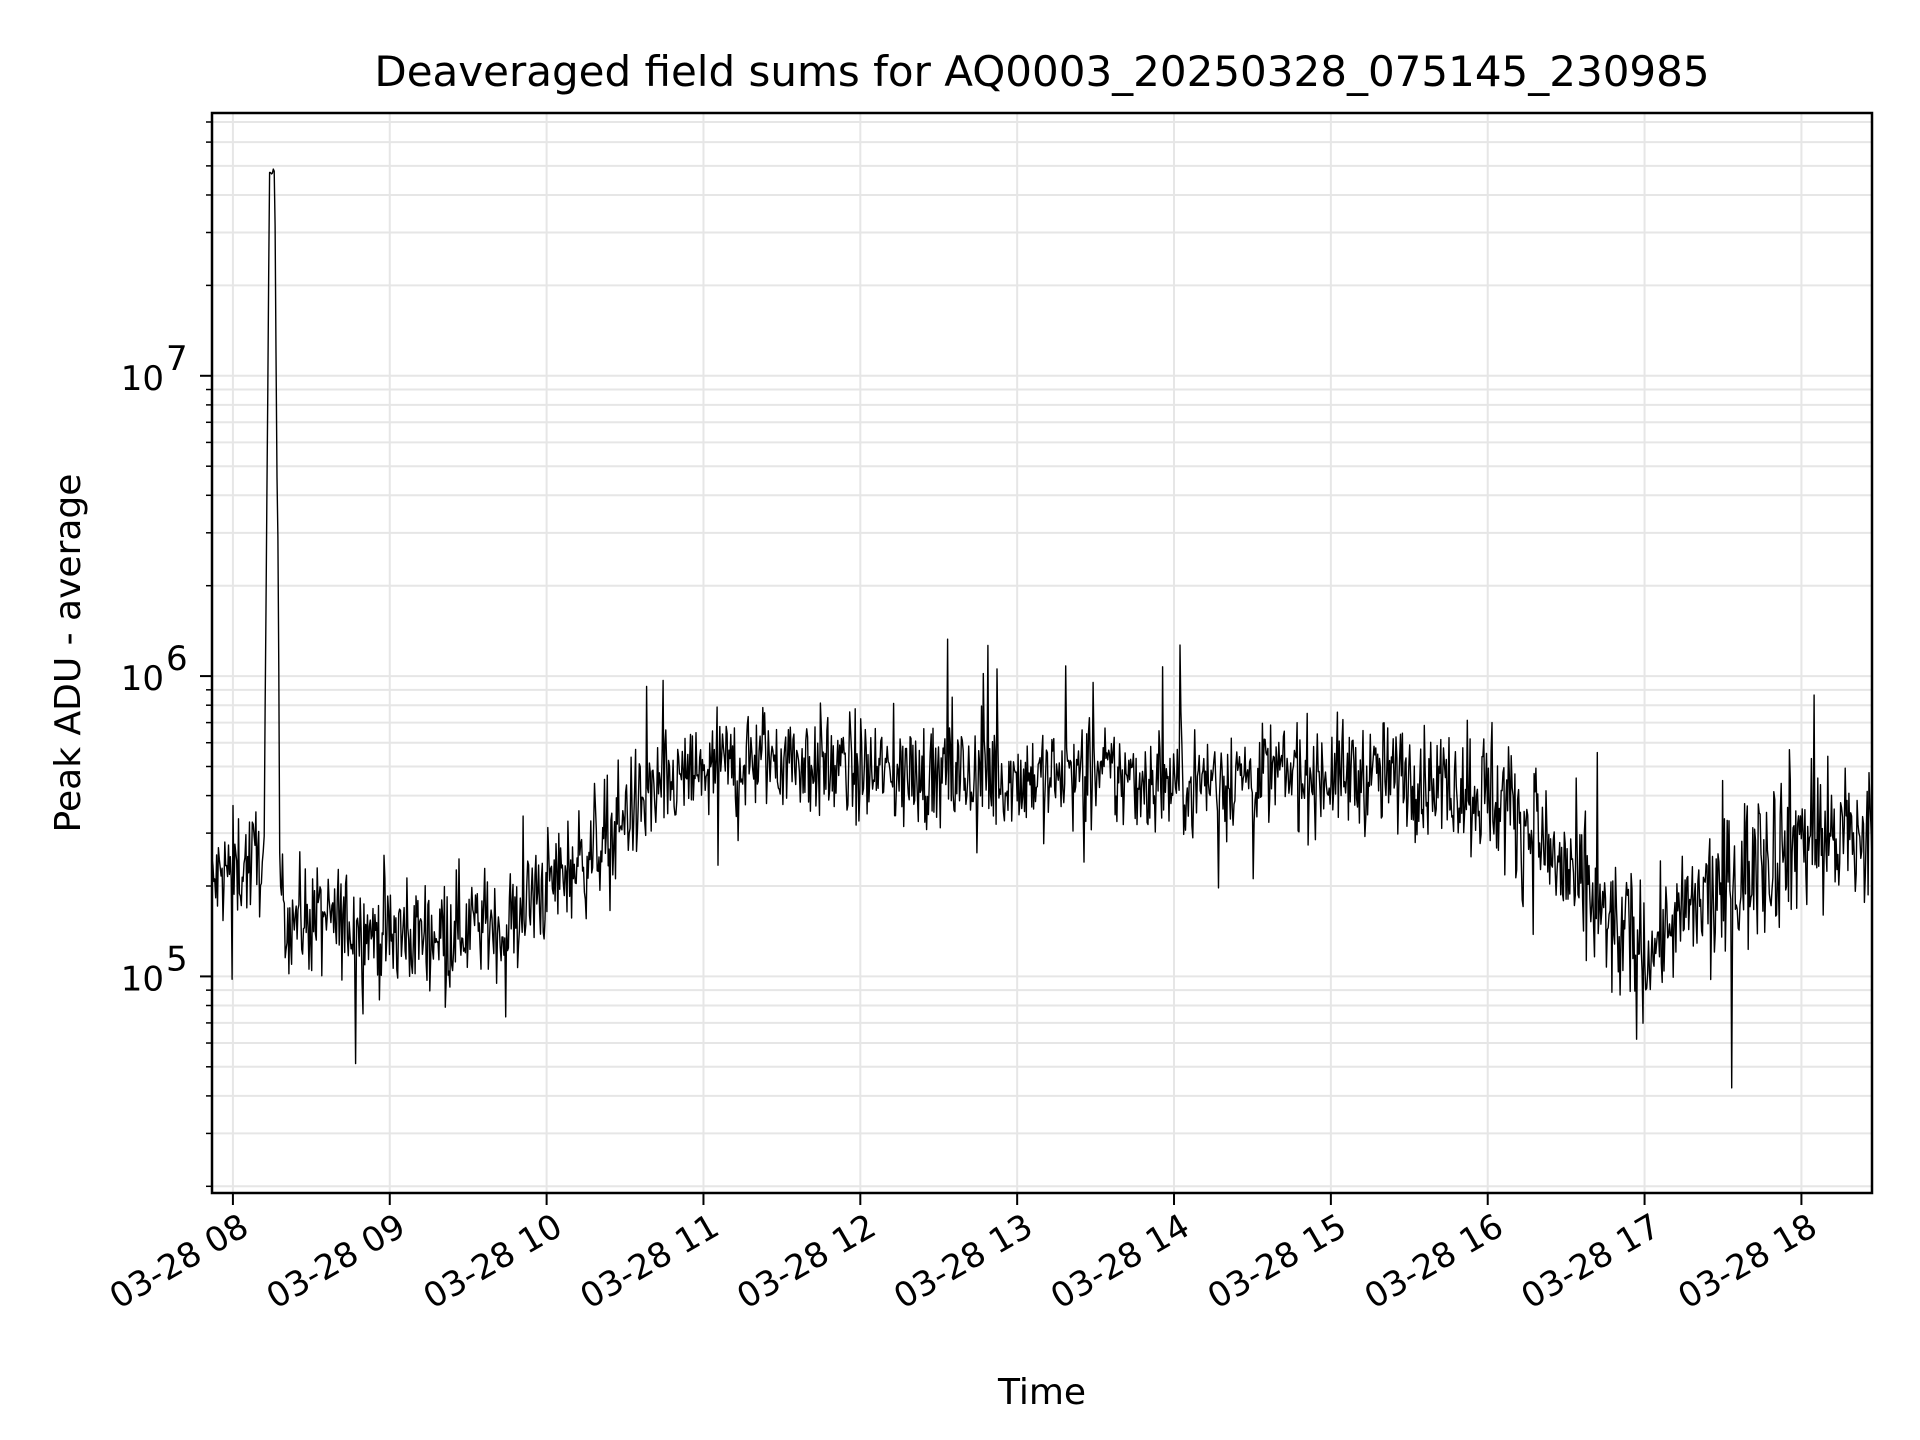  I want to click on y-tick-label: 10 6, so click(154, 669).